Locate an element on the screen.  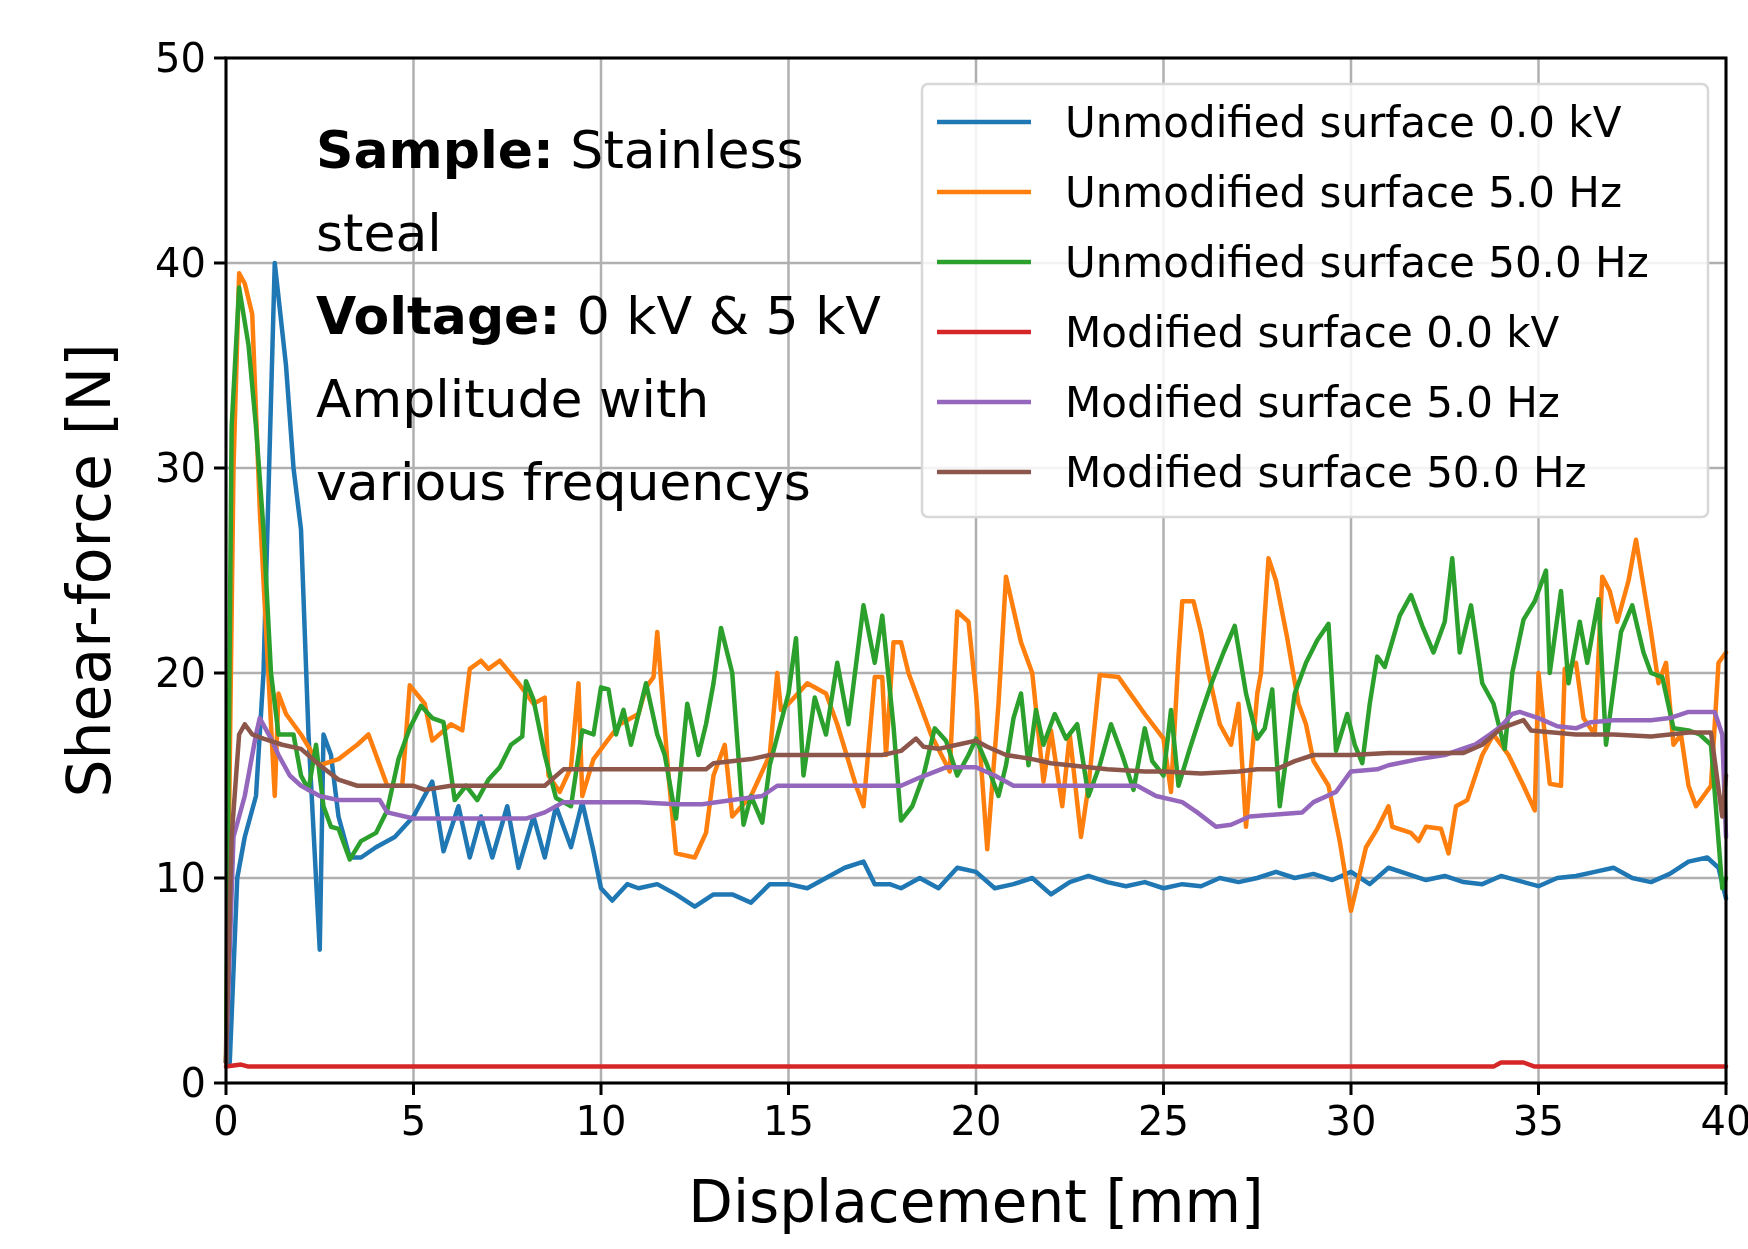
x-tick-label: 0 is located at coordinates (226, 1121).